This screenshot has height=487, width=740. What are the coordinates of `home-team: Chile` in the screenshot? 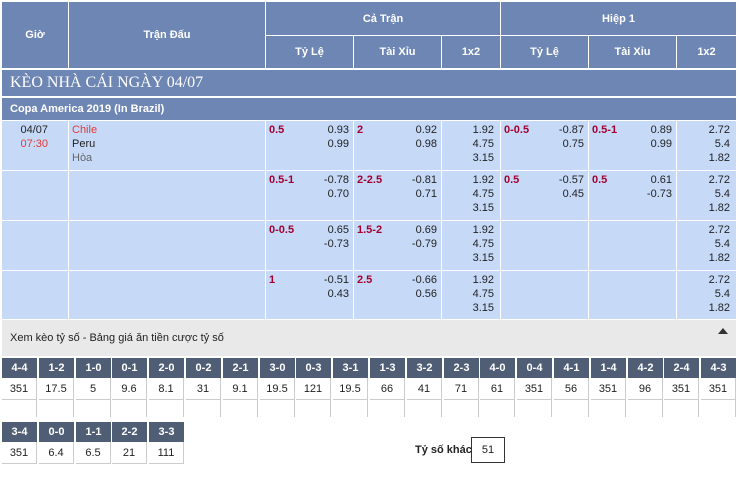 It's located at (85, 130).